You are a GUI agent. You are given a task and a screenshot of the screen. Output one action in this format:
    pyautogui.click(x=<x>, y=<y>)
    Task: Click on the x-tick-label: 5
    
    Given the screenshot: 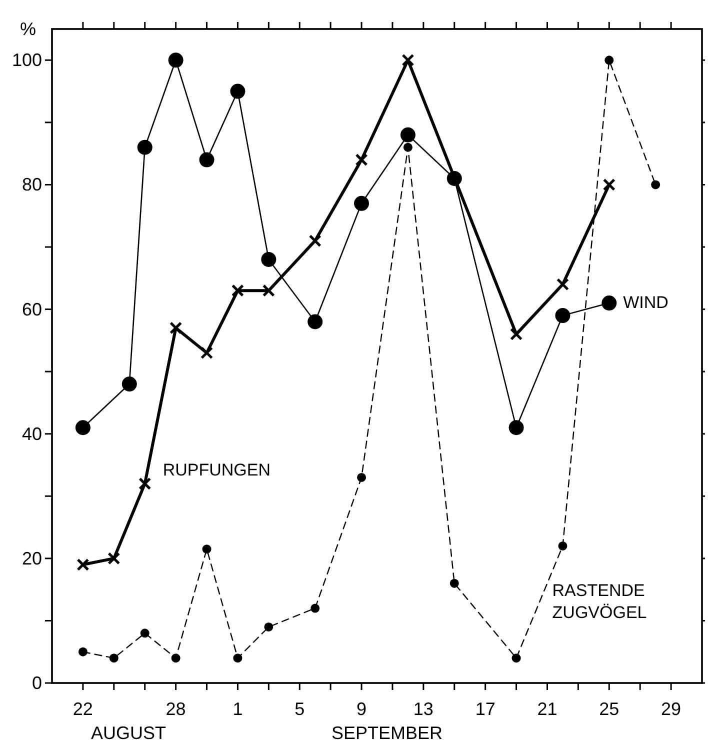 What is the action you would take?
    pyautogui.click(x=299, y=709)
    